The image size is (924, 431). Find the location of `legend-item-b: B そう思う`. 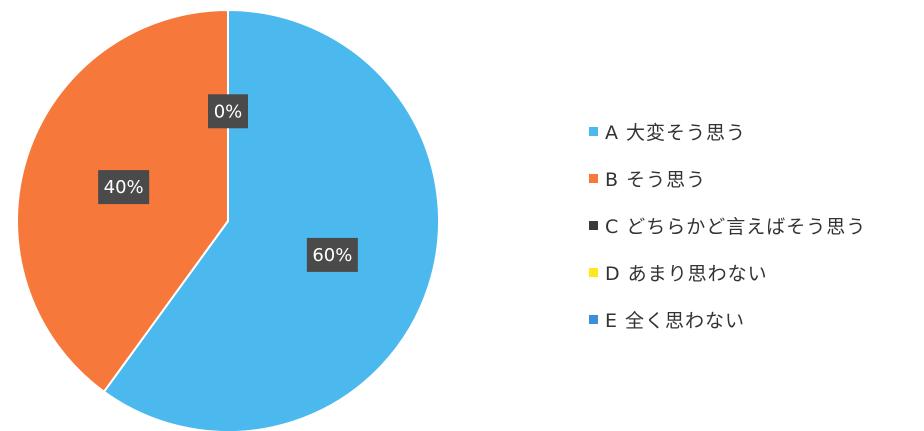

legend-item-b: B そう思う is located at coordinates (727, 178).